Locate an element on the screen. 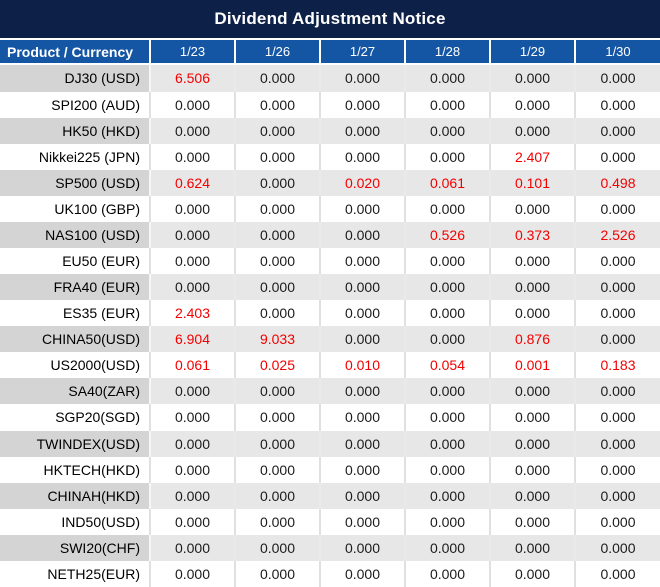  value-cell: 0.498 is located at coordinates (617, 182).